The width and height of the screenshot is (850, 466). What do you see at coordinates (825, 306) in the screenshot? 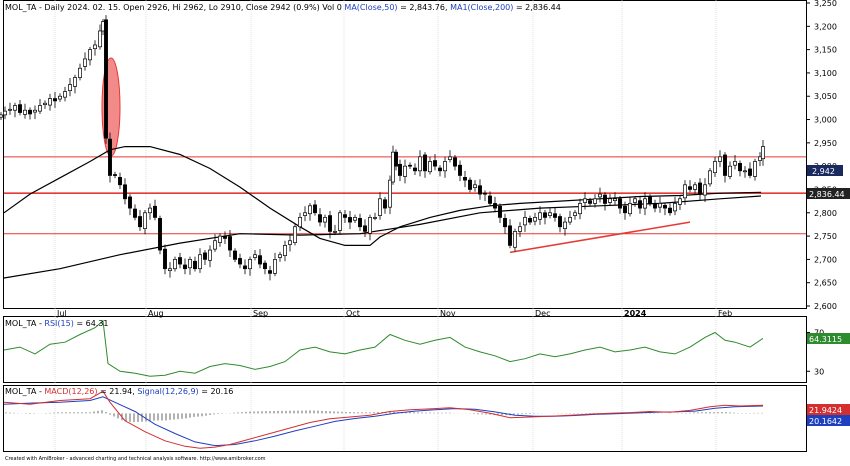
I see `price-tick-label: 2,600` at bounding box center [825, 306].